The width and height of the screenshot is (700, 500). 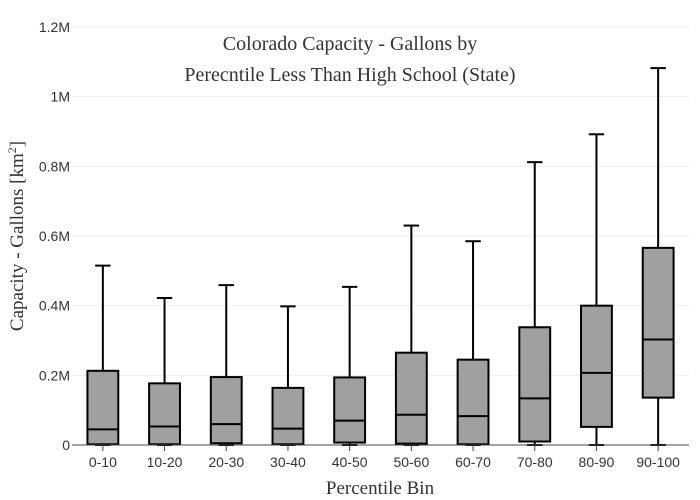 I want to click on y-axis-title: Capacity - Gallons [km2], so click(x=16, y=236).